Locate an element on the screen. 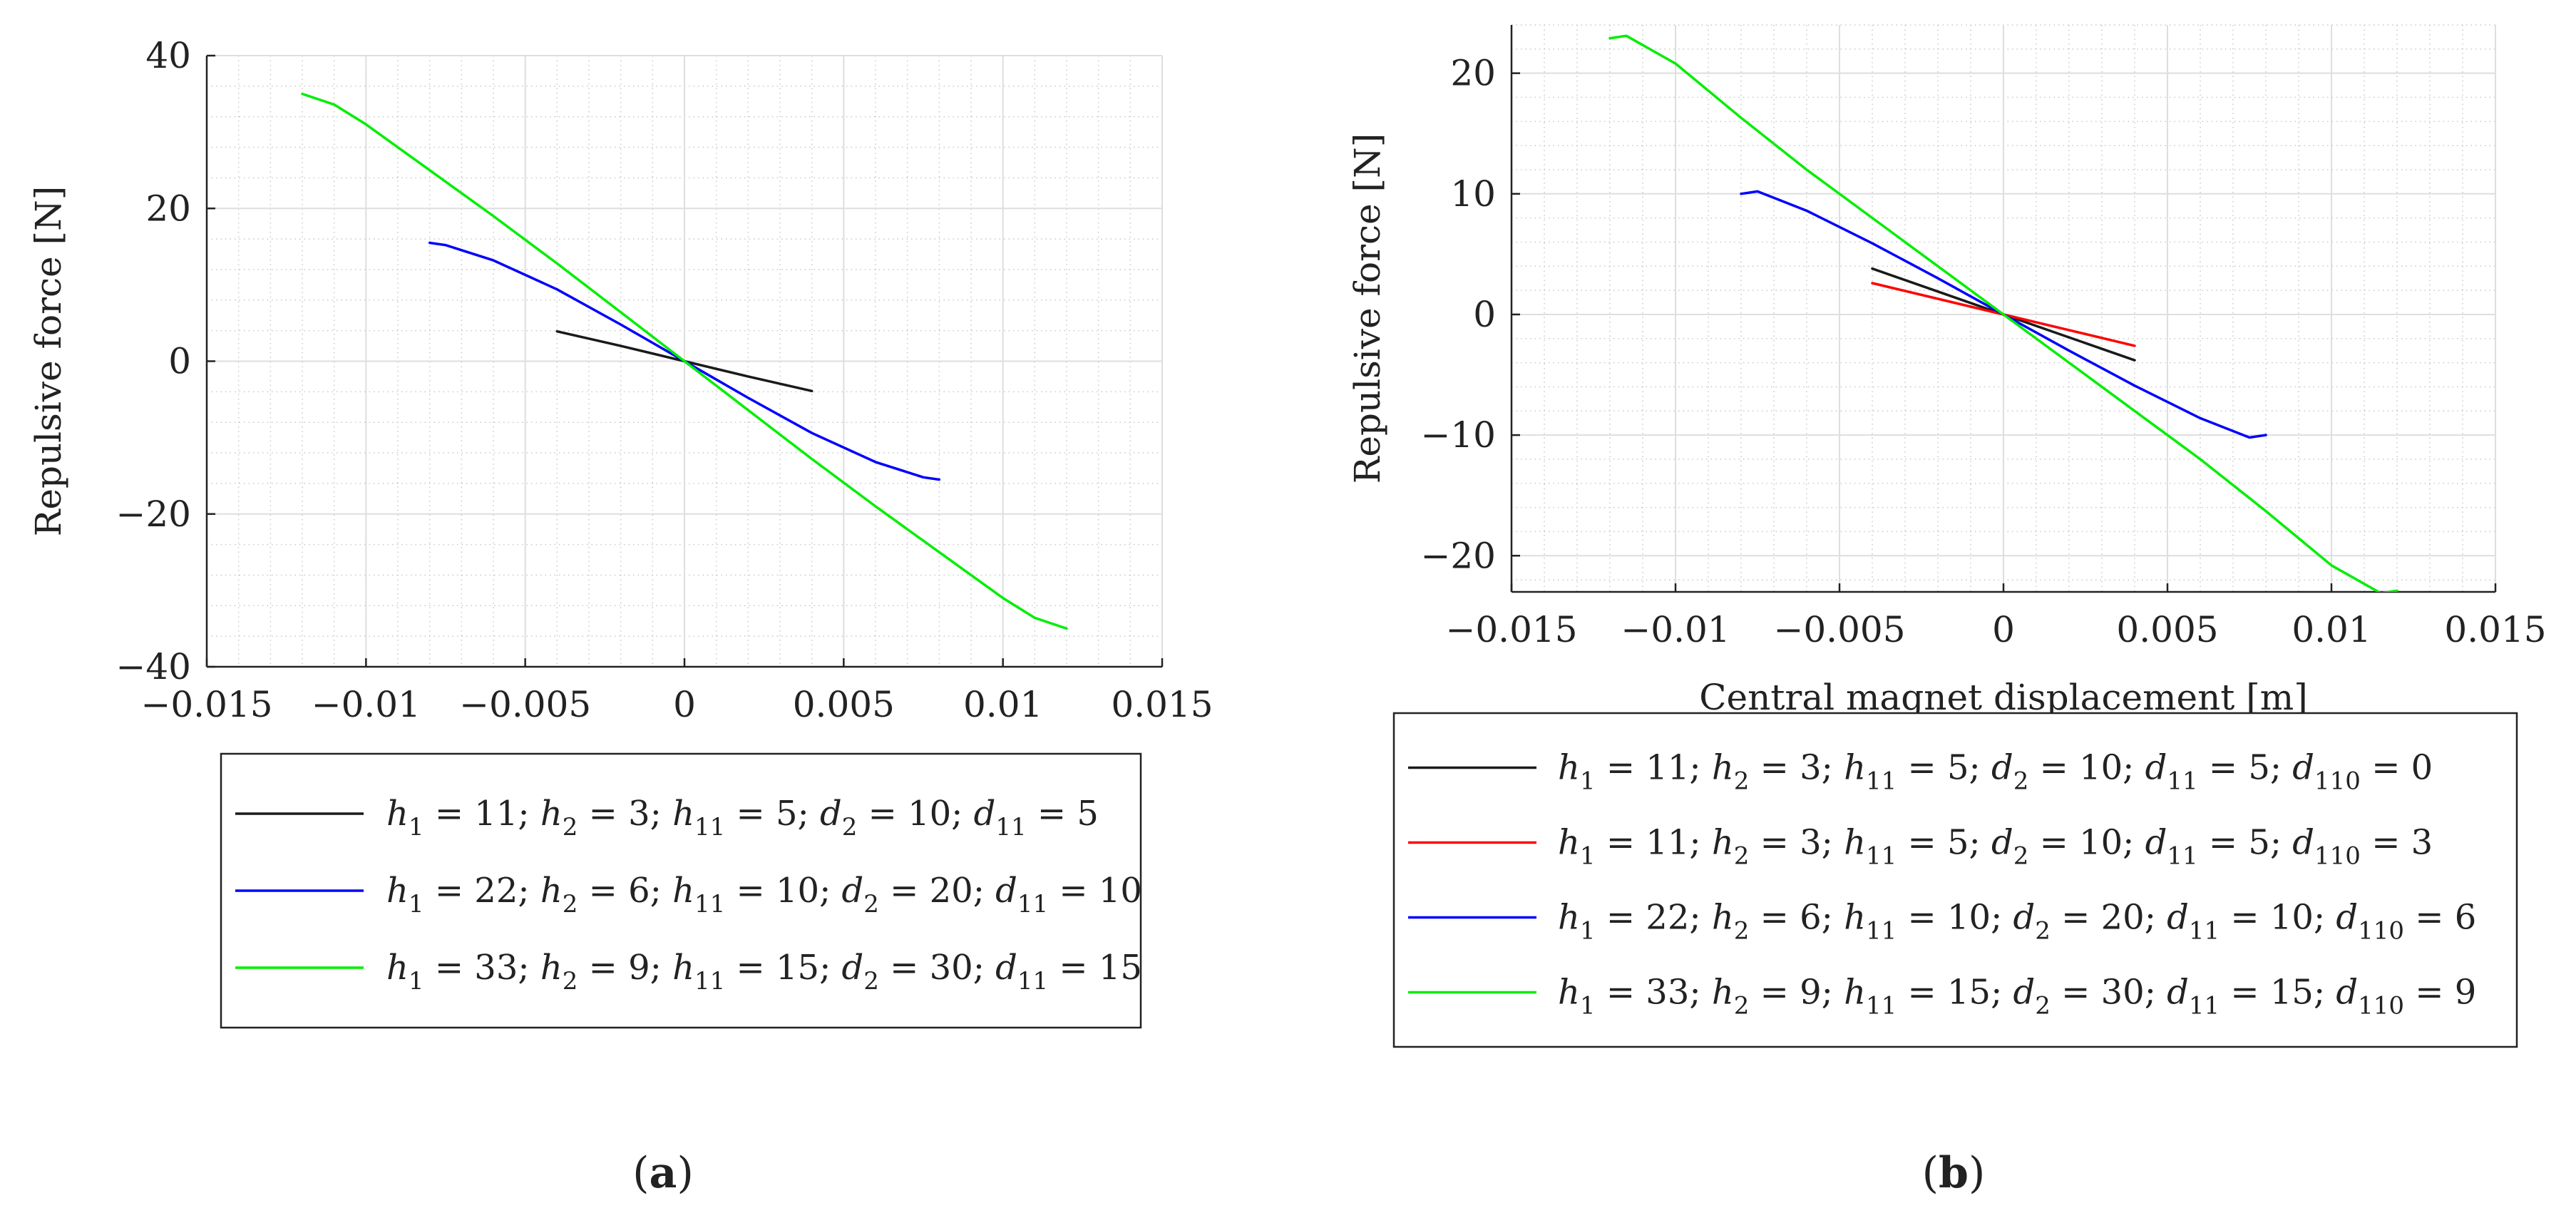 This screenshot has width=2576, height=1228. y-tick-label: 40 is located at coordinates (168, 55).